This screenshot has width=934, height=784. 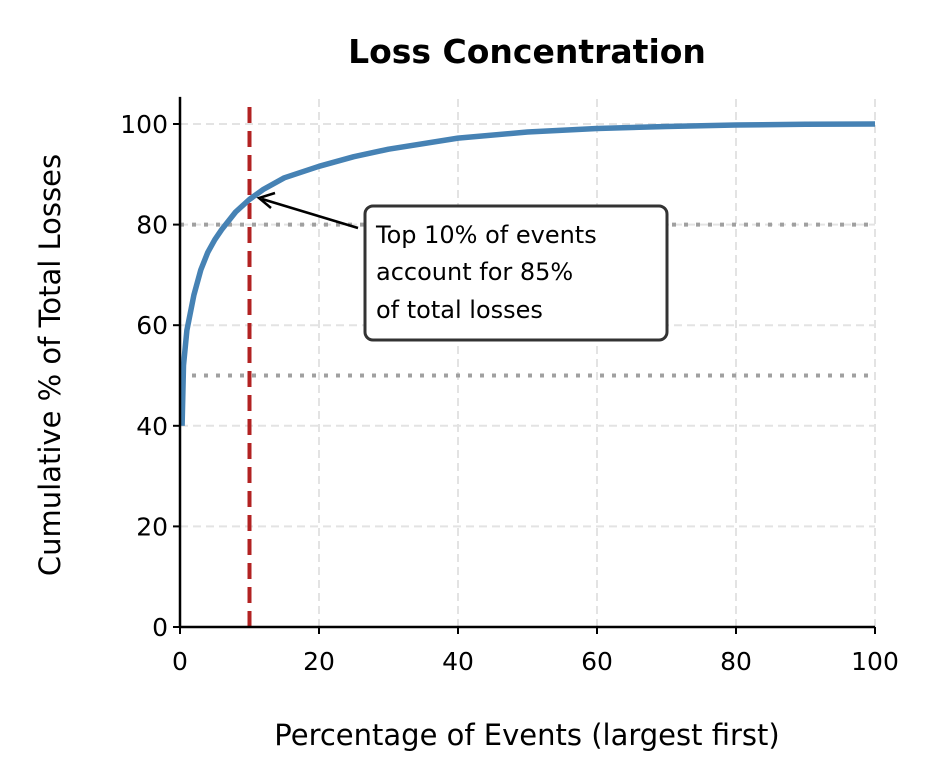 I want to click on x-tick-label: 20, so click(x=319, y=661).